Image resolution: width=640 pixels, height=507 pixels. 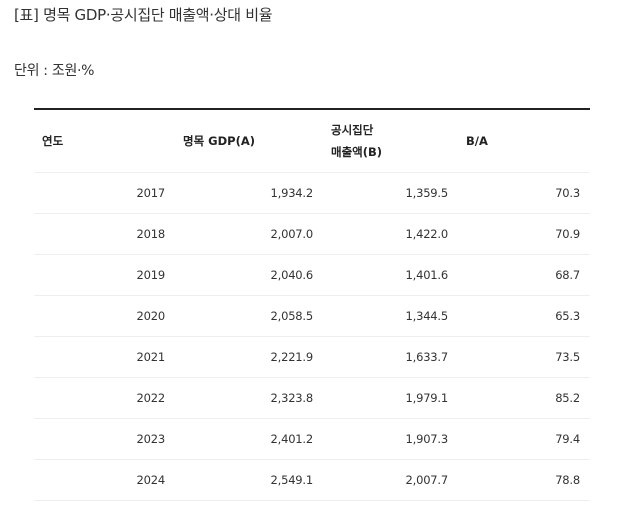 I want to click on cell-ratio: 68.7, so click(x=524, y=275).